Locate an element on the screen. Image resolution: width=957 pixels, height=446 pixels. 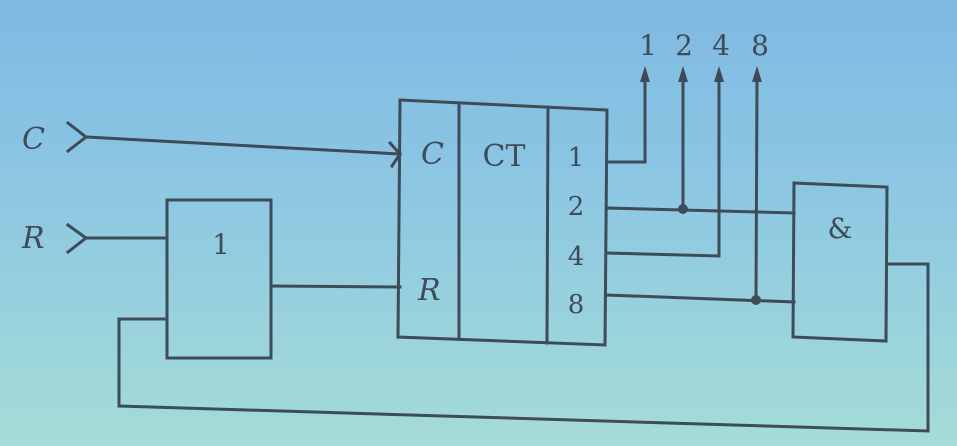
and-gate-box is located at coordinates (840, 262).